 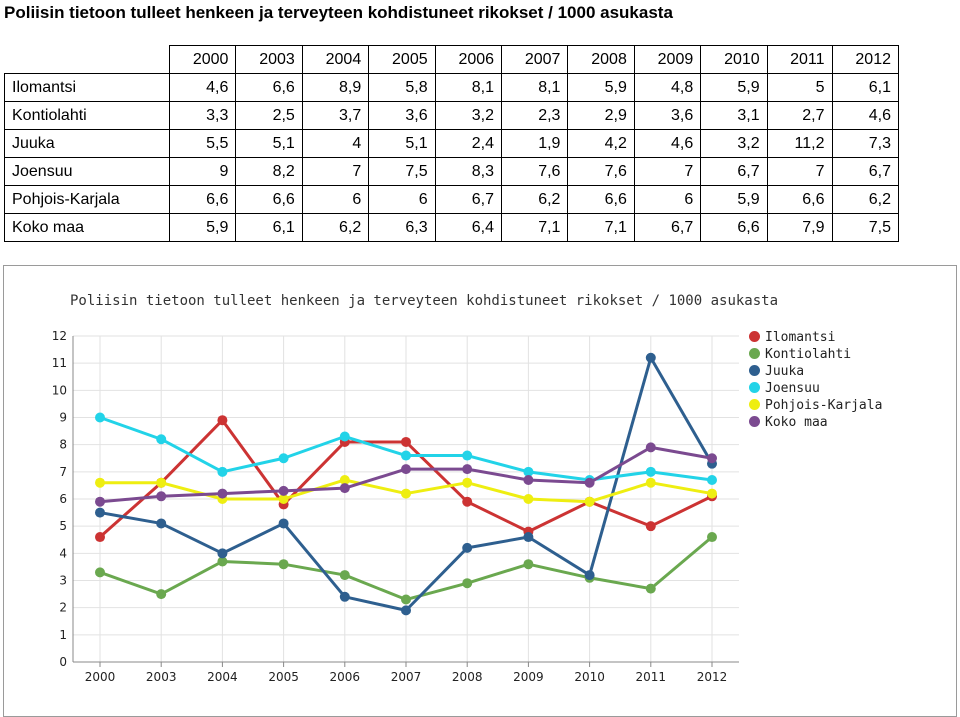 What do you see at coordinates (269, 171) in the screenshot?
I see `table-cell: 8,2` at bounding box center [269, 171].